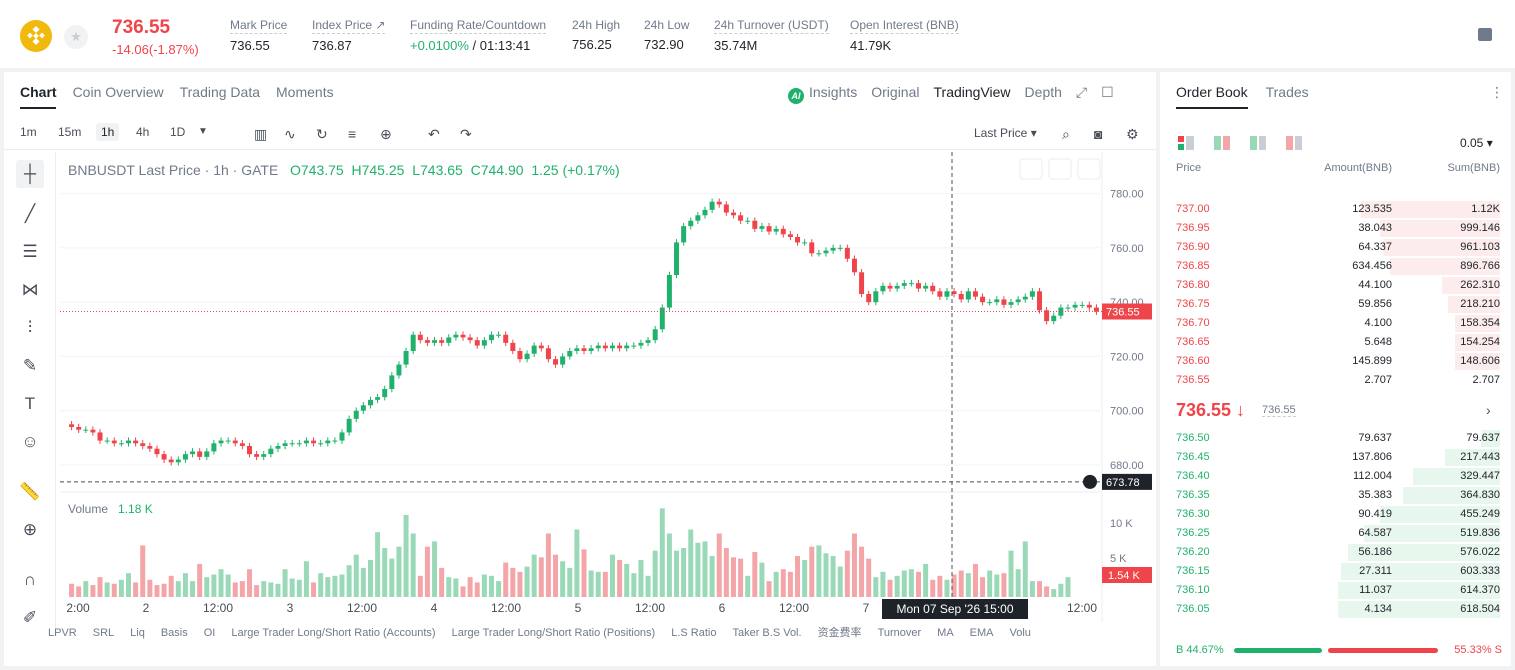  What do you see at coordinates (1107, 92) in the screenshot?
I see `window-icon: ☐` at bounding box center [1107, 92].